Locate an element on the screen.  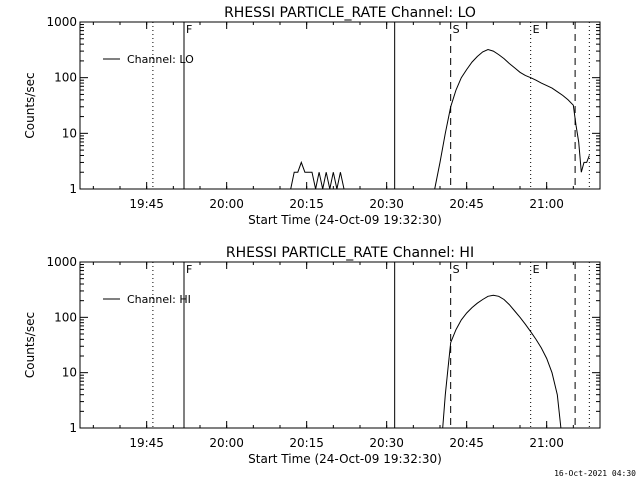
footer-timestamp: 16-Oct-2021 04:30 is located at coordinates (595, 473).